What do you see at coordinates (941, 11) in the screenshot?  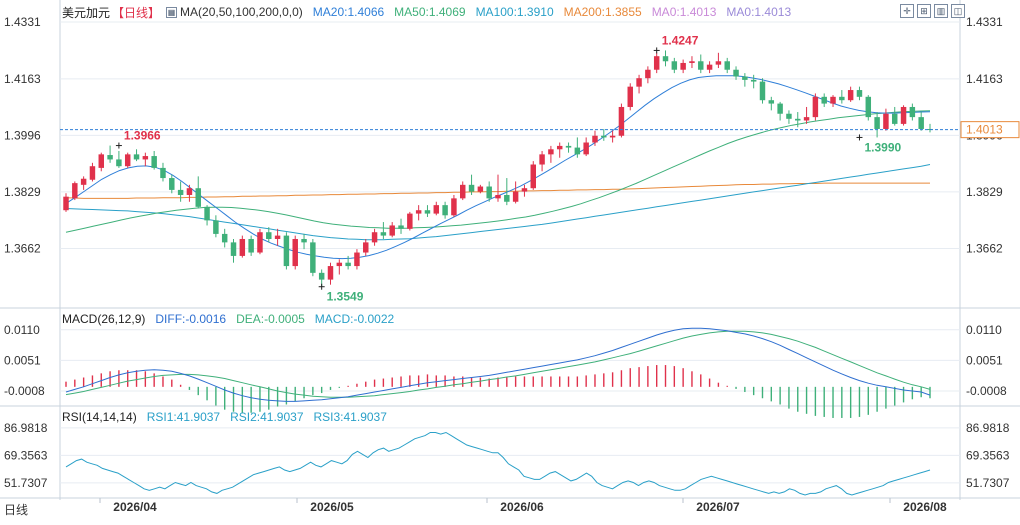 I see `layout-icon: ▥` at bounding box center [941, 11].